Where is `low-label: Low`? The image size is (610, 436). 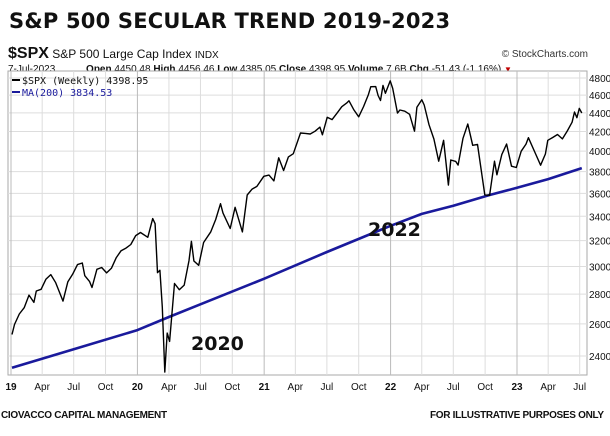
low-label: Low is located at coordinates (227, 69).